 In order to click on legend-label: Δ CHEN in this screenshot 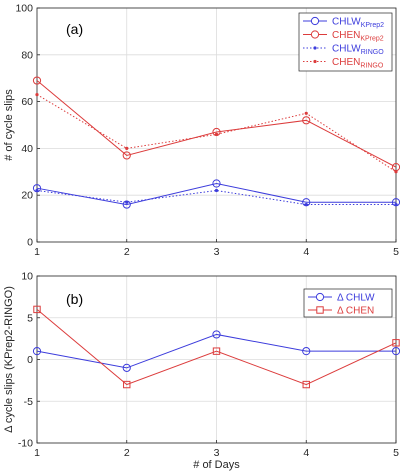, I will do `click(355, 311)`.